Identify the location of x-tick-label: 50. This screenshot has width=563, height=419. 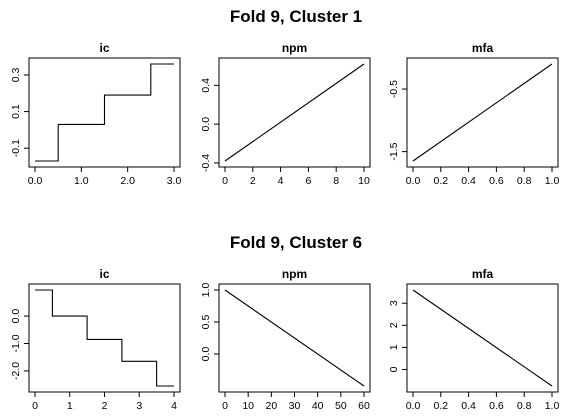
(341, 406).